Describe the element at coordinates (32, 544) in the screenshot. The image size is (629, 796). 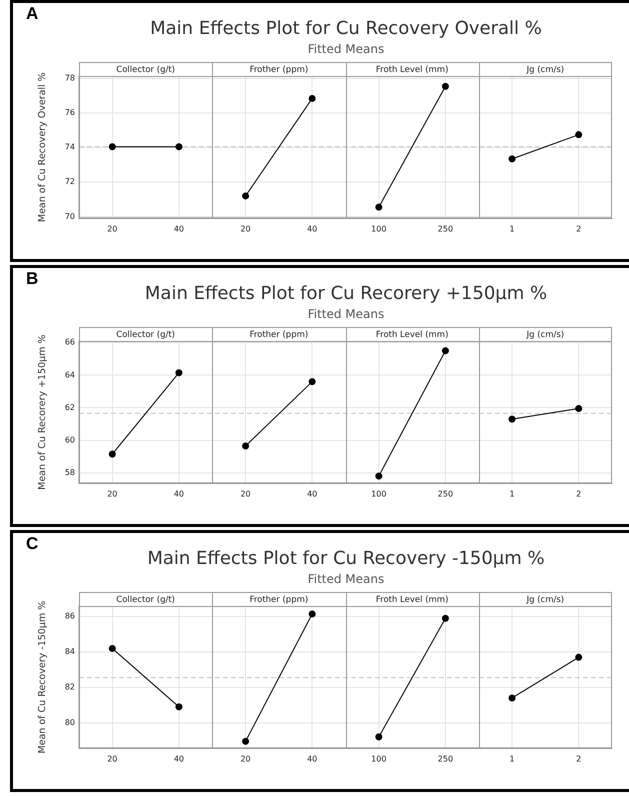
I see `text: C` at that location.